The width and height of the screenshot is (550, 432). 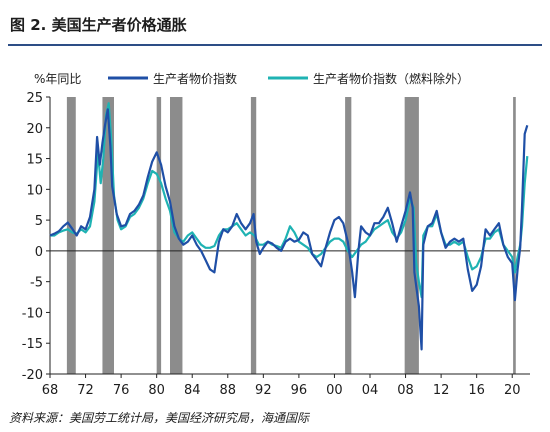 What do you see at coordinates (512, 390) in the screenshot?
I see `x-tick-label: 20` at bounding box center [512, 390].